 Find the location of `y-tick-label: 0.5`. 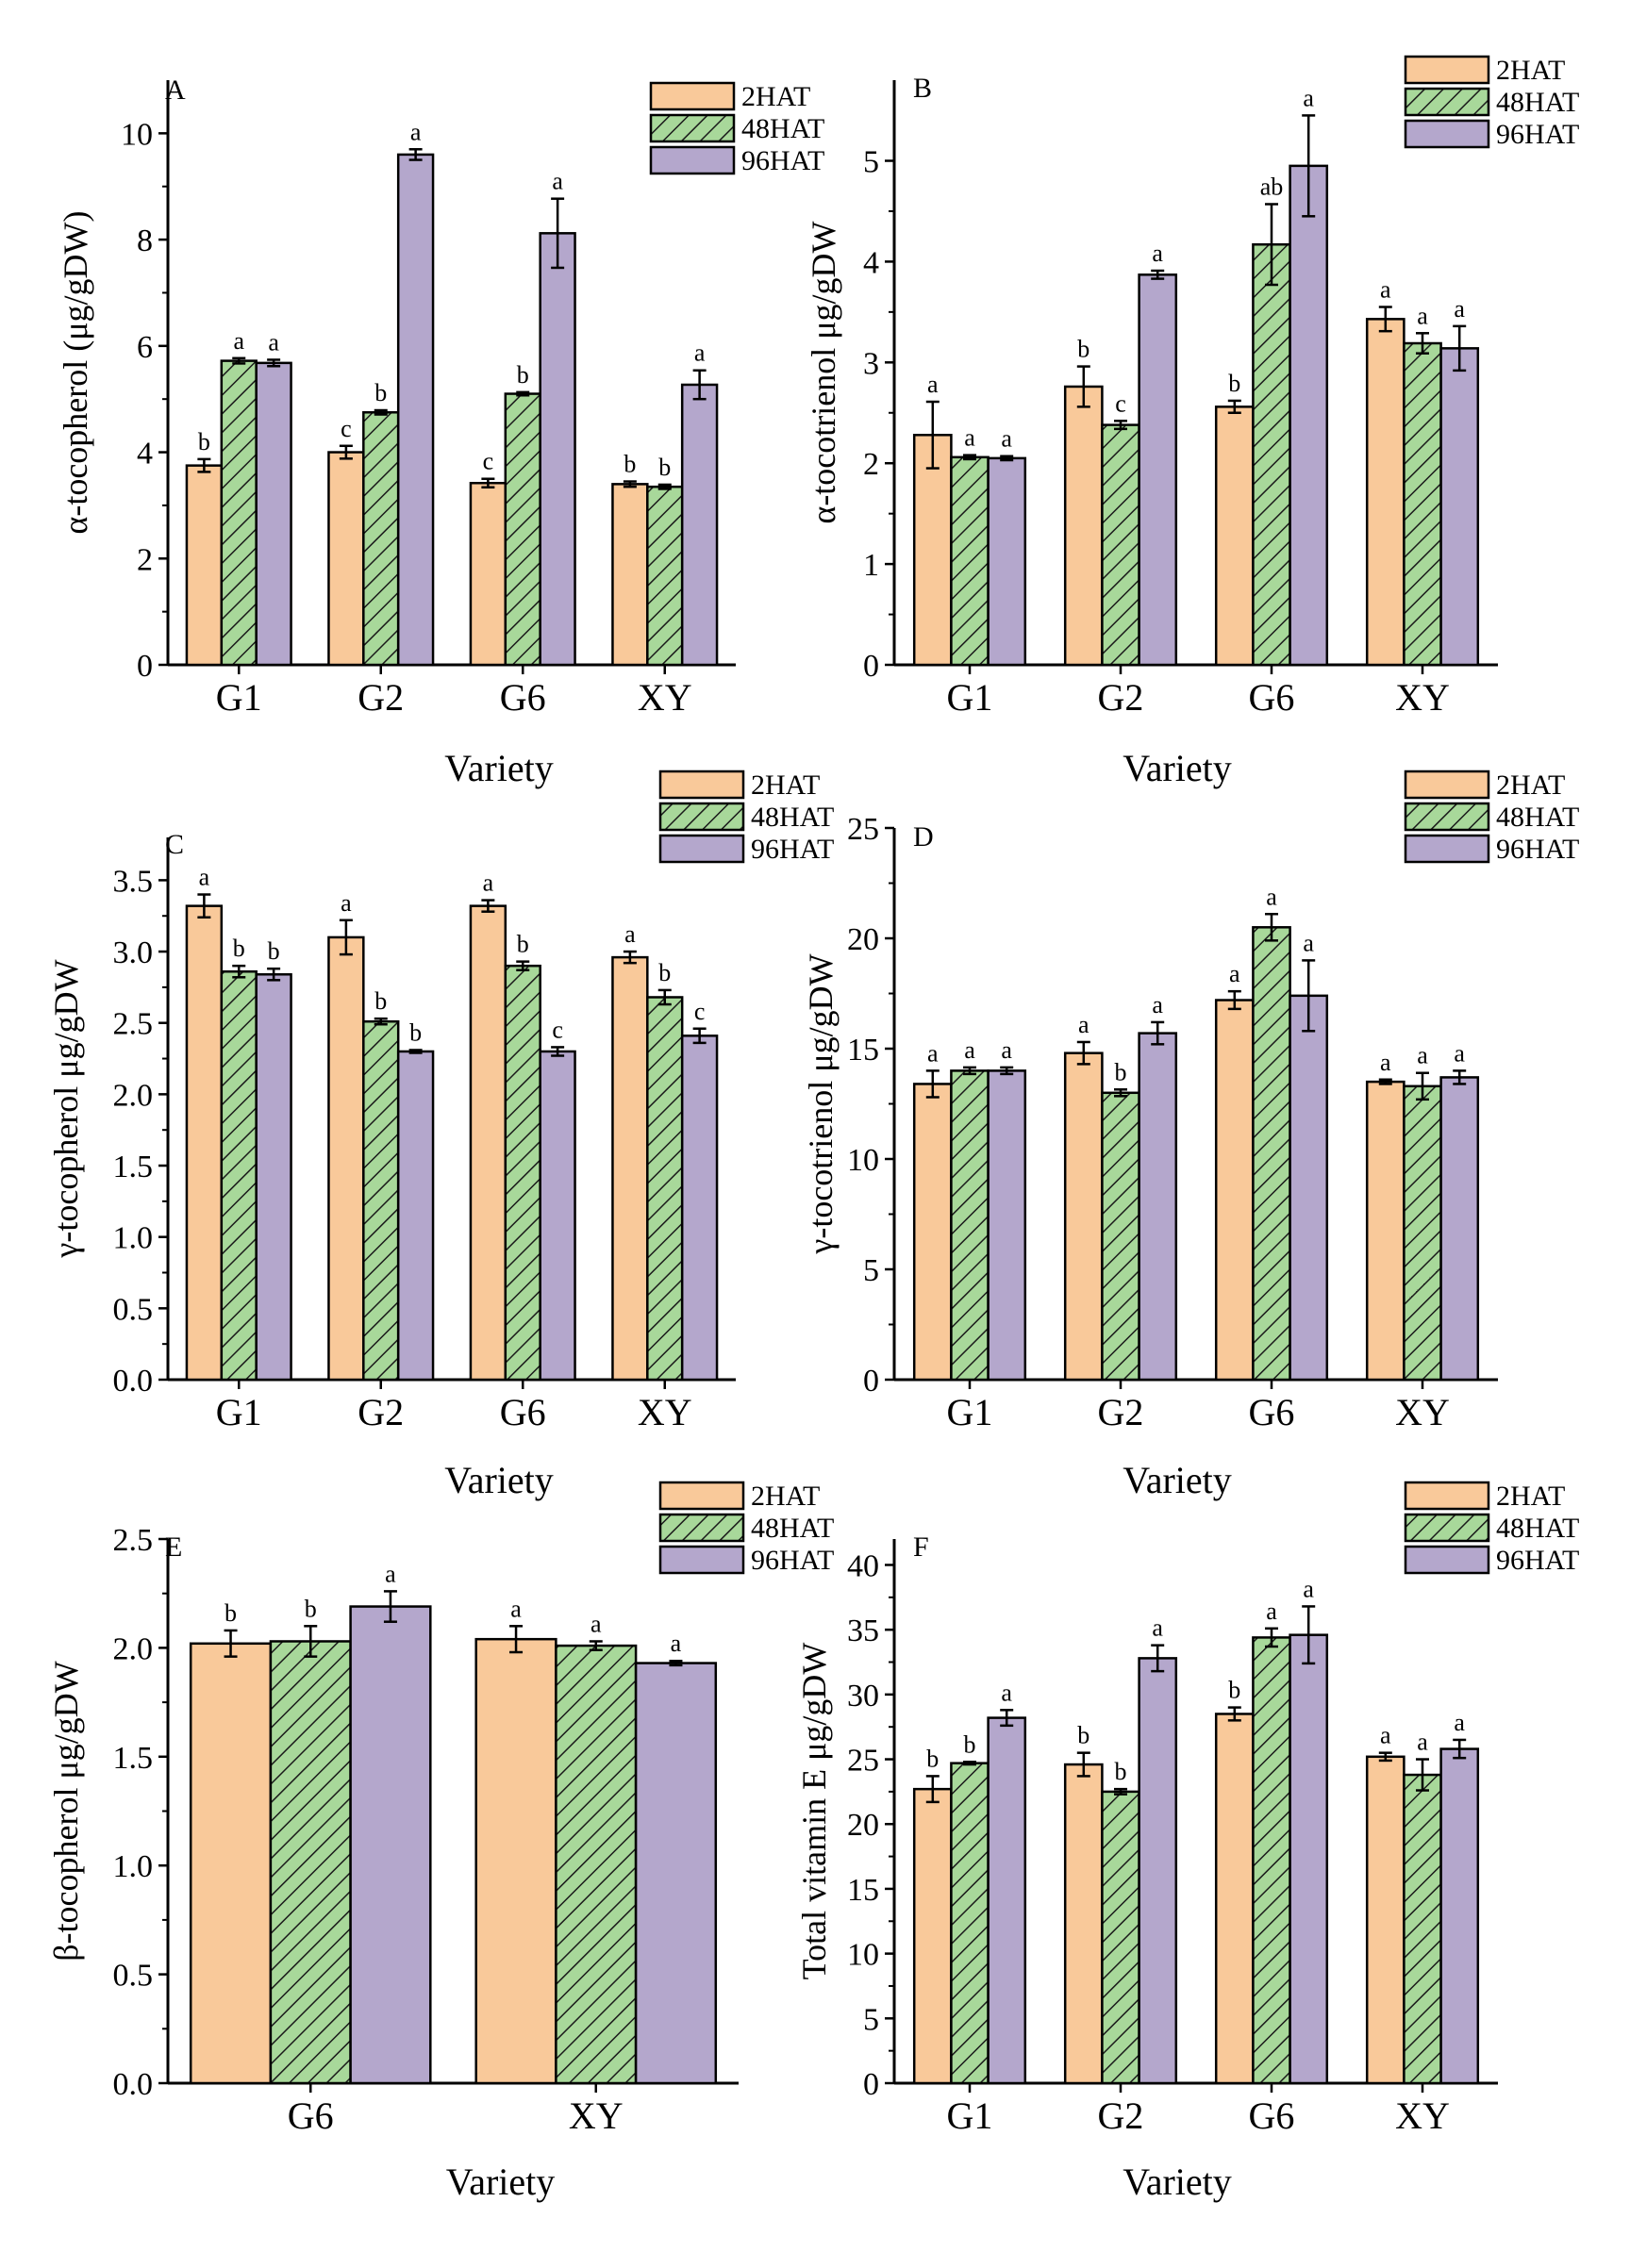

y-tick-label: 0.5 is located at coordinates (133, 1309).